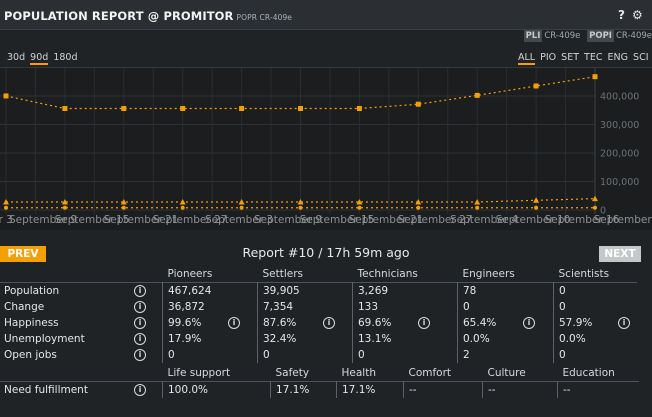 Image resolution: width=652 pixels, height=417 pixels. Describe the element at coordinates (430, 373) in the screenshot. I see `need-col-comfort: Comfort` at that location.